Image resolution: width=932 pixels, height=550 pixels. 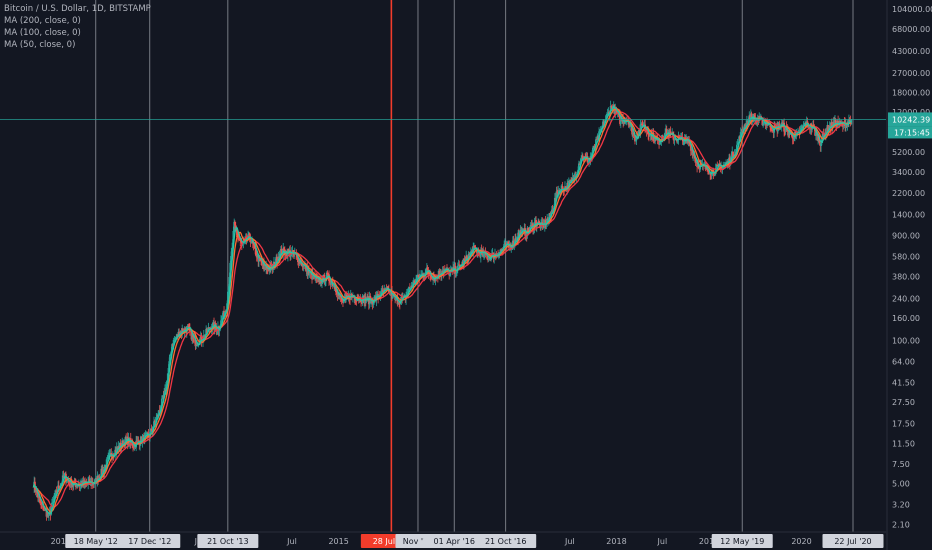 What do you see at coordinates (903, 423) in the screenshot?
I see `price-tick-label: 17.50` at bounding box center [903, 423].